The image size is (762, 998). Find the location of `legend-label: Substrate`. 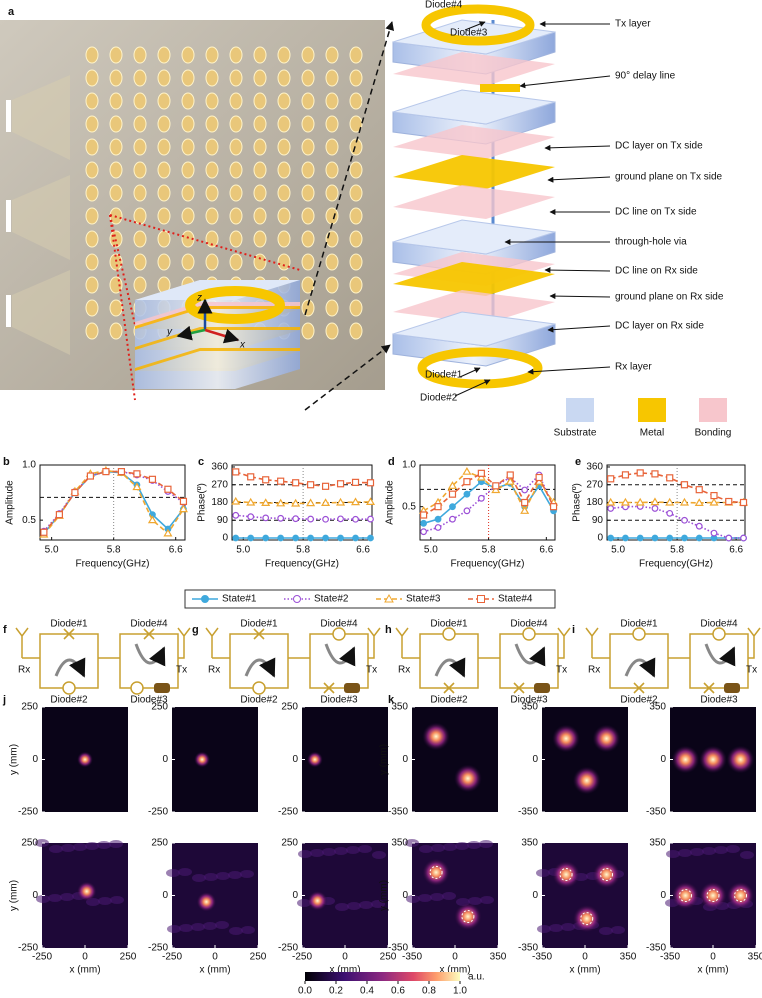

legend-label: Substrate is located at coordinates (575, 433).